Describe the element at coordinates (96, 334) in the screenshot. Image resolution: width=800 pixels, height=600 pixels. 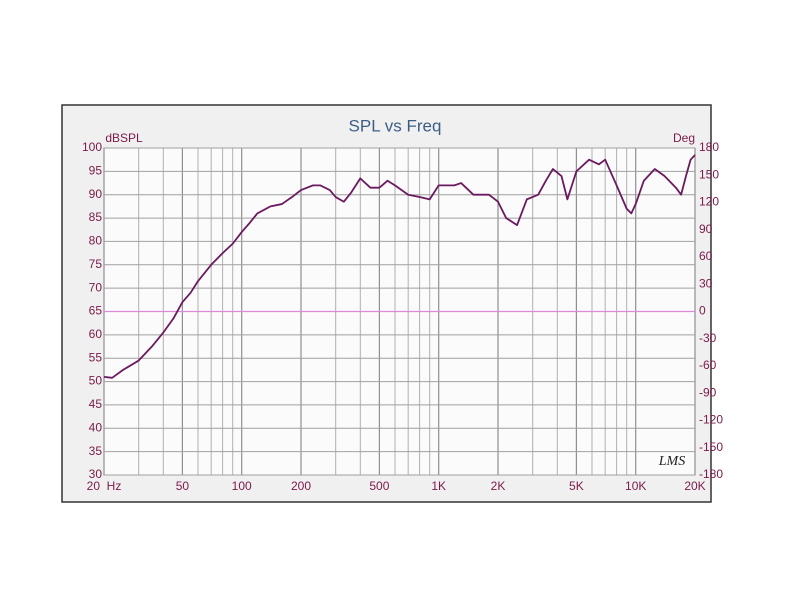
I see `y-tick-label: 60` at that location.